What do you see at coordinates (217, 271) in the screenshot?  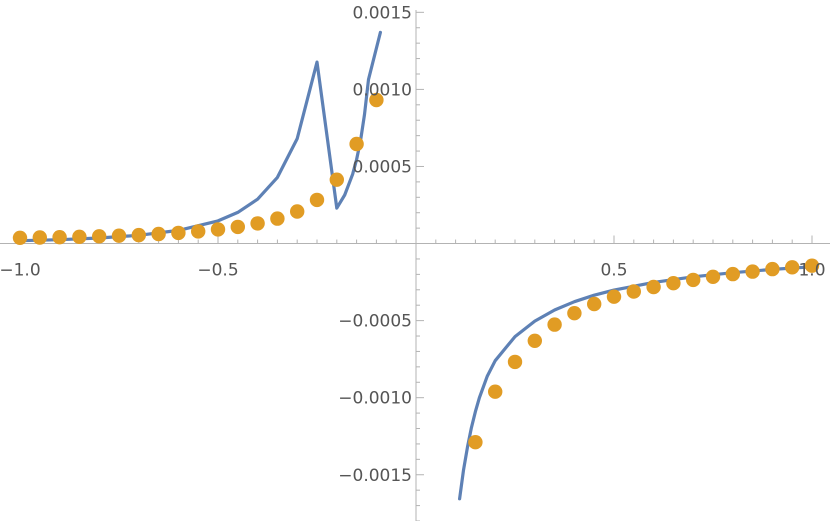 I see `x-tick-label: −0.5` at bounding box center [217, 271].